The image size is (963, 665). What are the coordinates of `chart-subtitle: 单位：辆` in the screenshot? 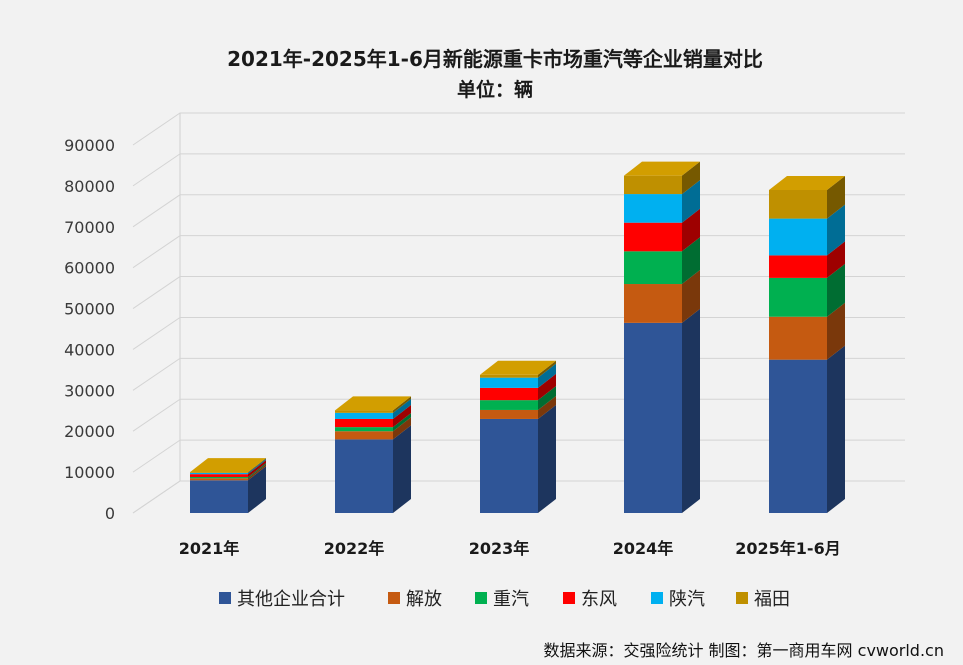 It's located at (495, 89).